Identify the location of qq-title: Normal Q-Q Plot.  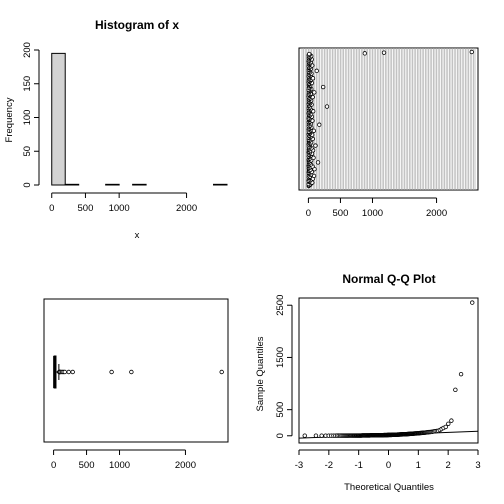
(388, 279).